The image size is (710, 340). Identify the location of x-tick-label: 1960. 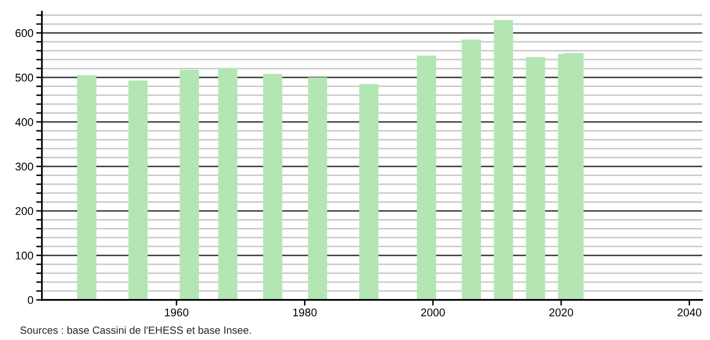
(176, 312).